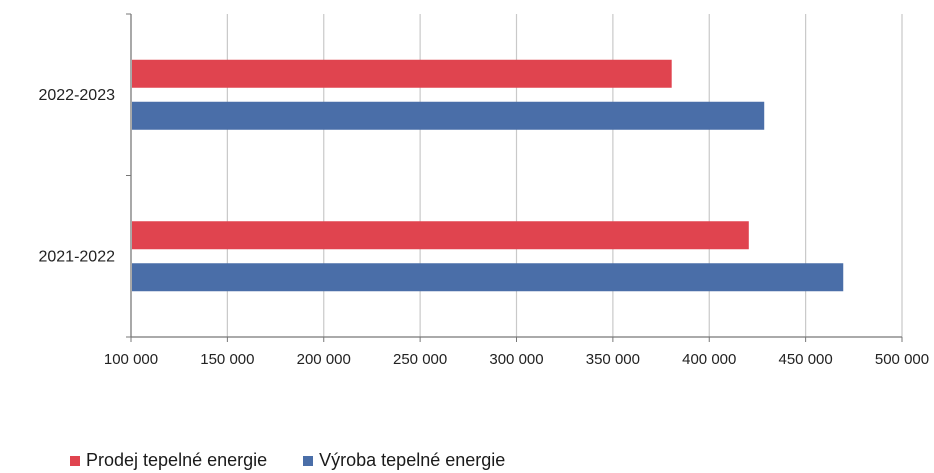  Describe the element at coordinates (412, 460) in the screenshot. I see `legend-label-vyroba: Výroba tepelné energie` at that location.